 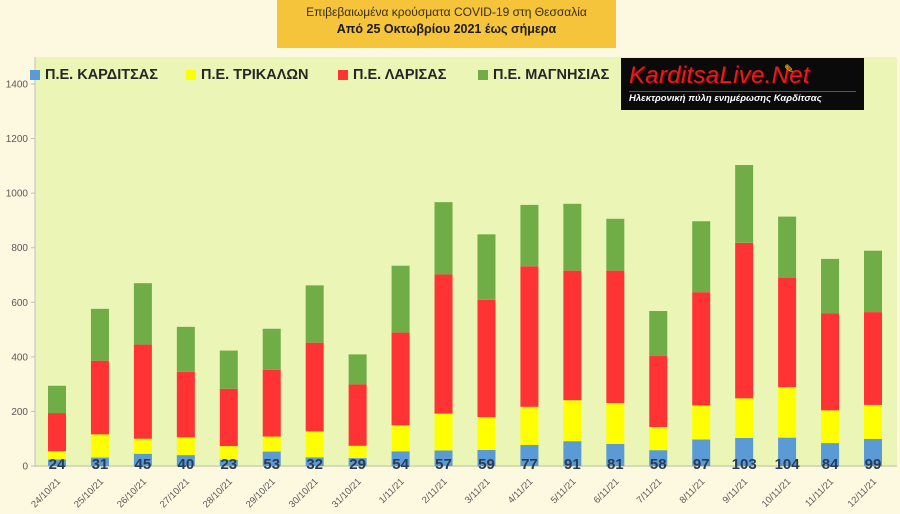 I want to click on data-label: 84, so click(x=830, y=464).